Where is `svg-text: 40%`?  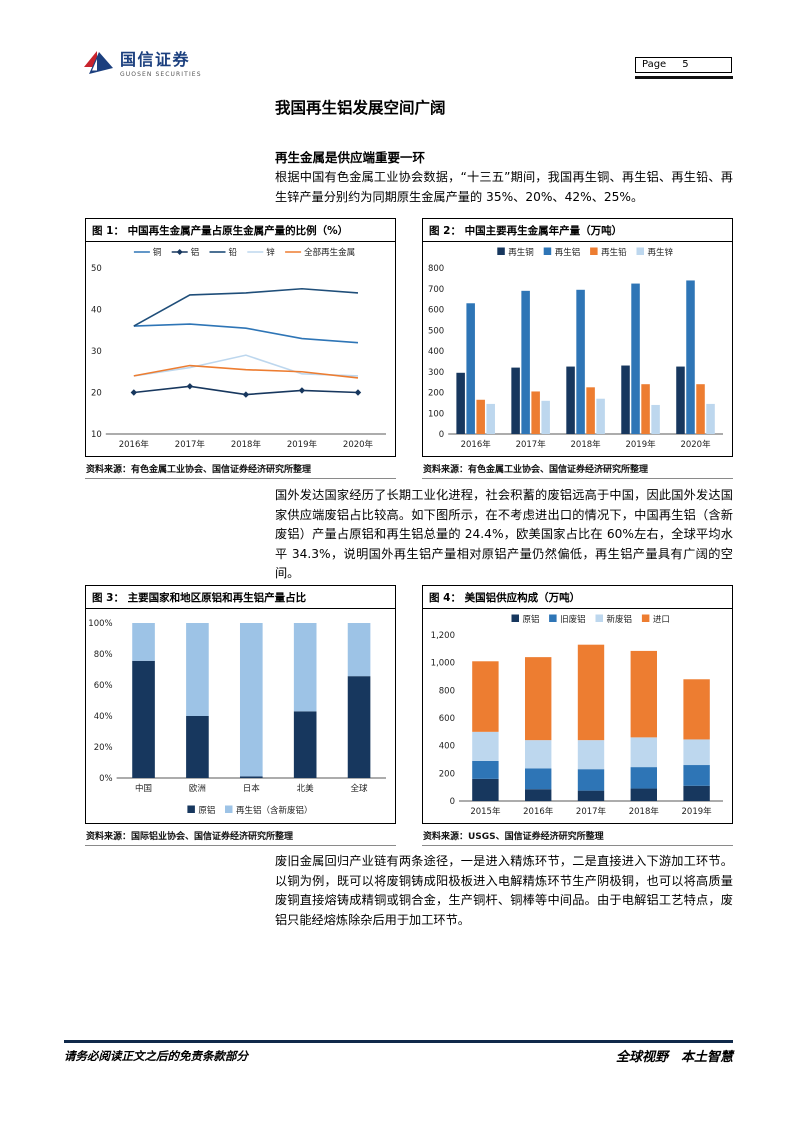
svg-text: 40% is located at coordinates (103, 717).